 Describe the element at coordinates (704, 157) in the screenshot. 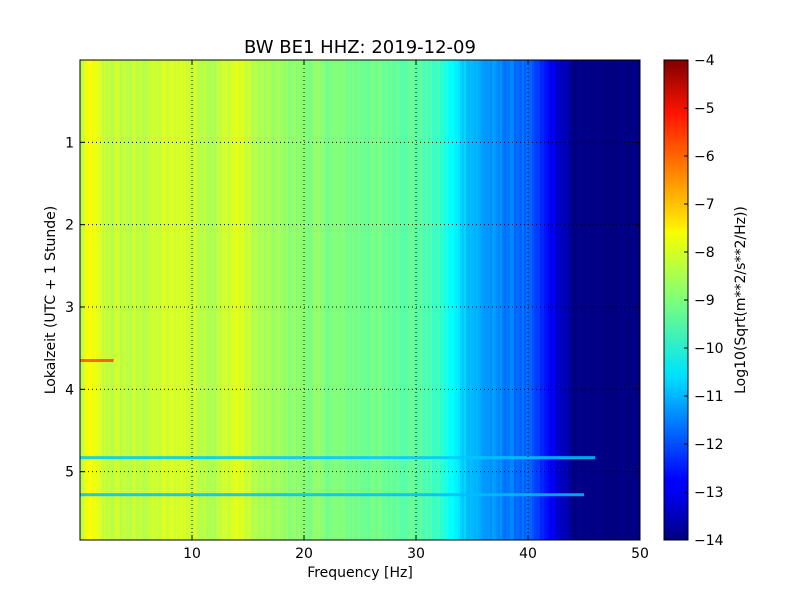

I see `colorbar-tick-label: −6` at that location.